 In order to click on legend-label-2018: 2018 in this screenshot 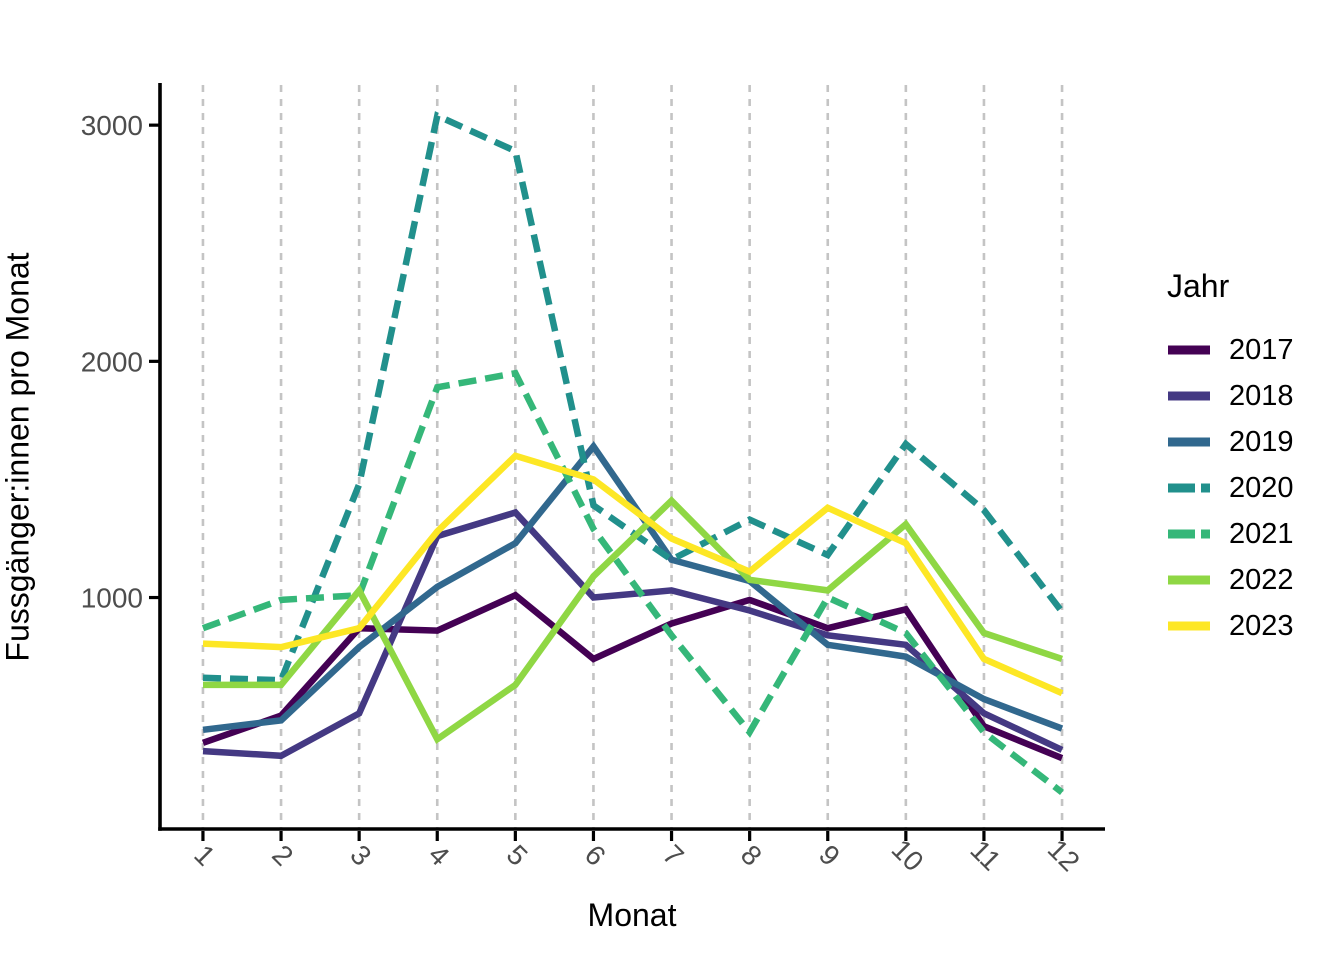, I will do `click(1261, 395)`.